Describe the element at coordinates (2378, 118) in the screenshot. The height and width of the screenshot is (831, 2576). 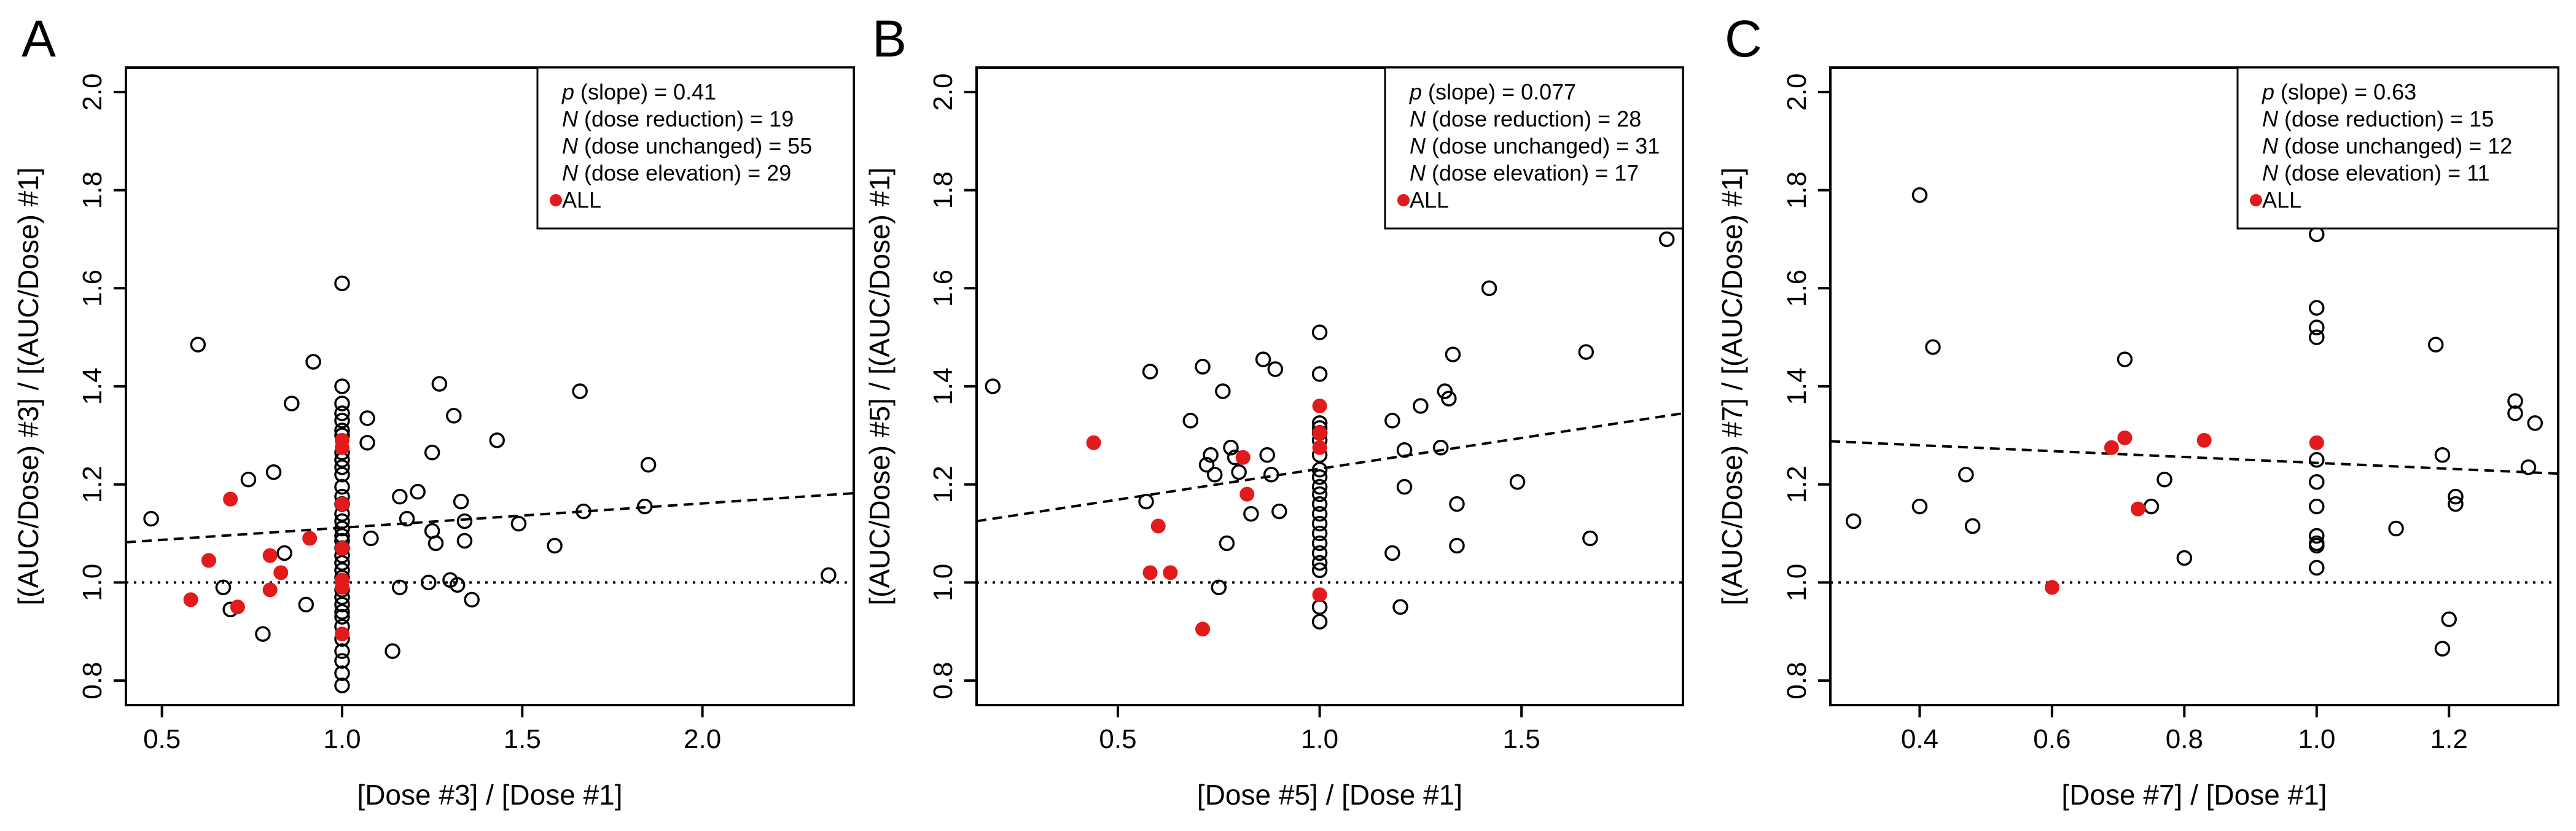
I see `legend-line: N (dose reduction) = 15` at that location.